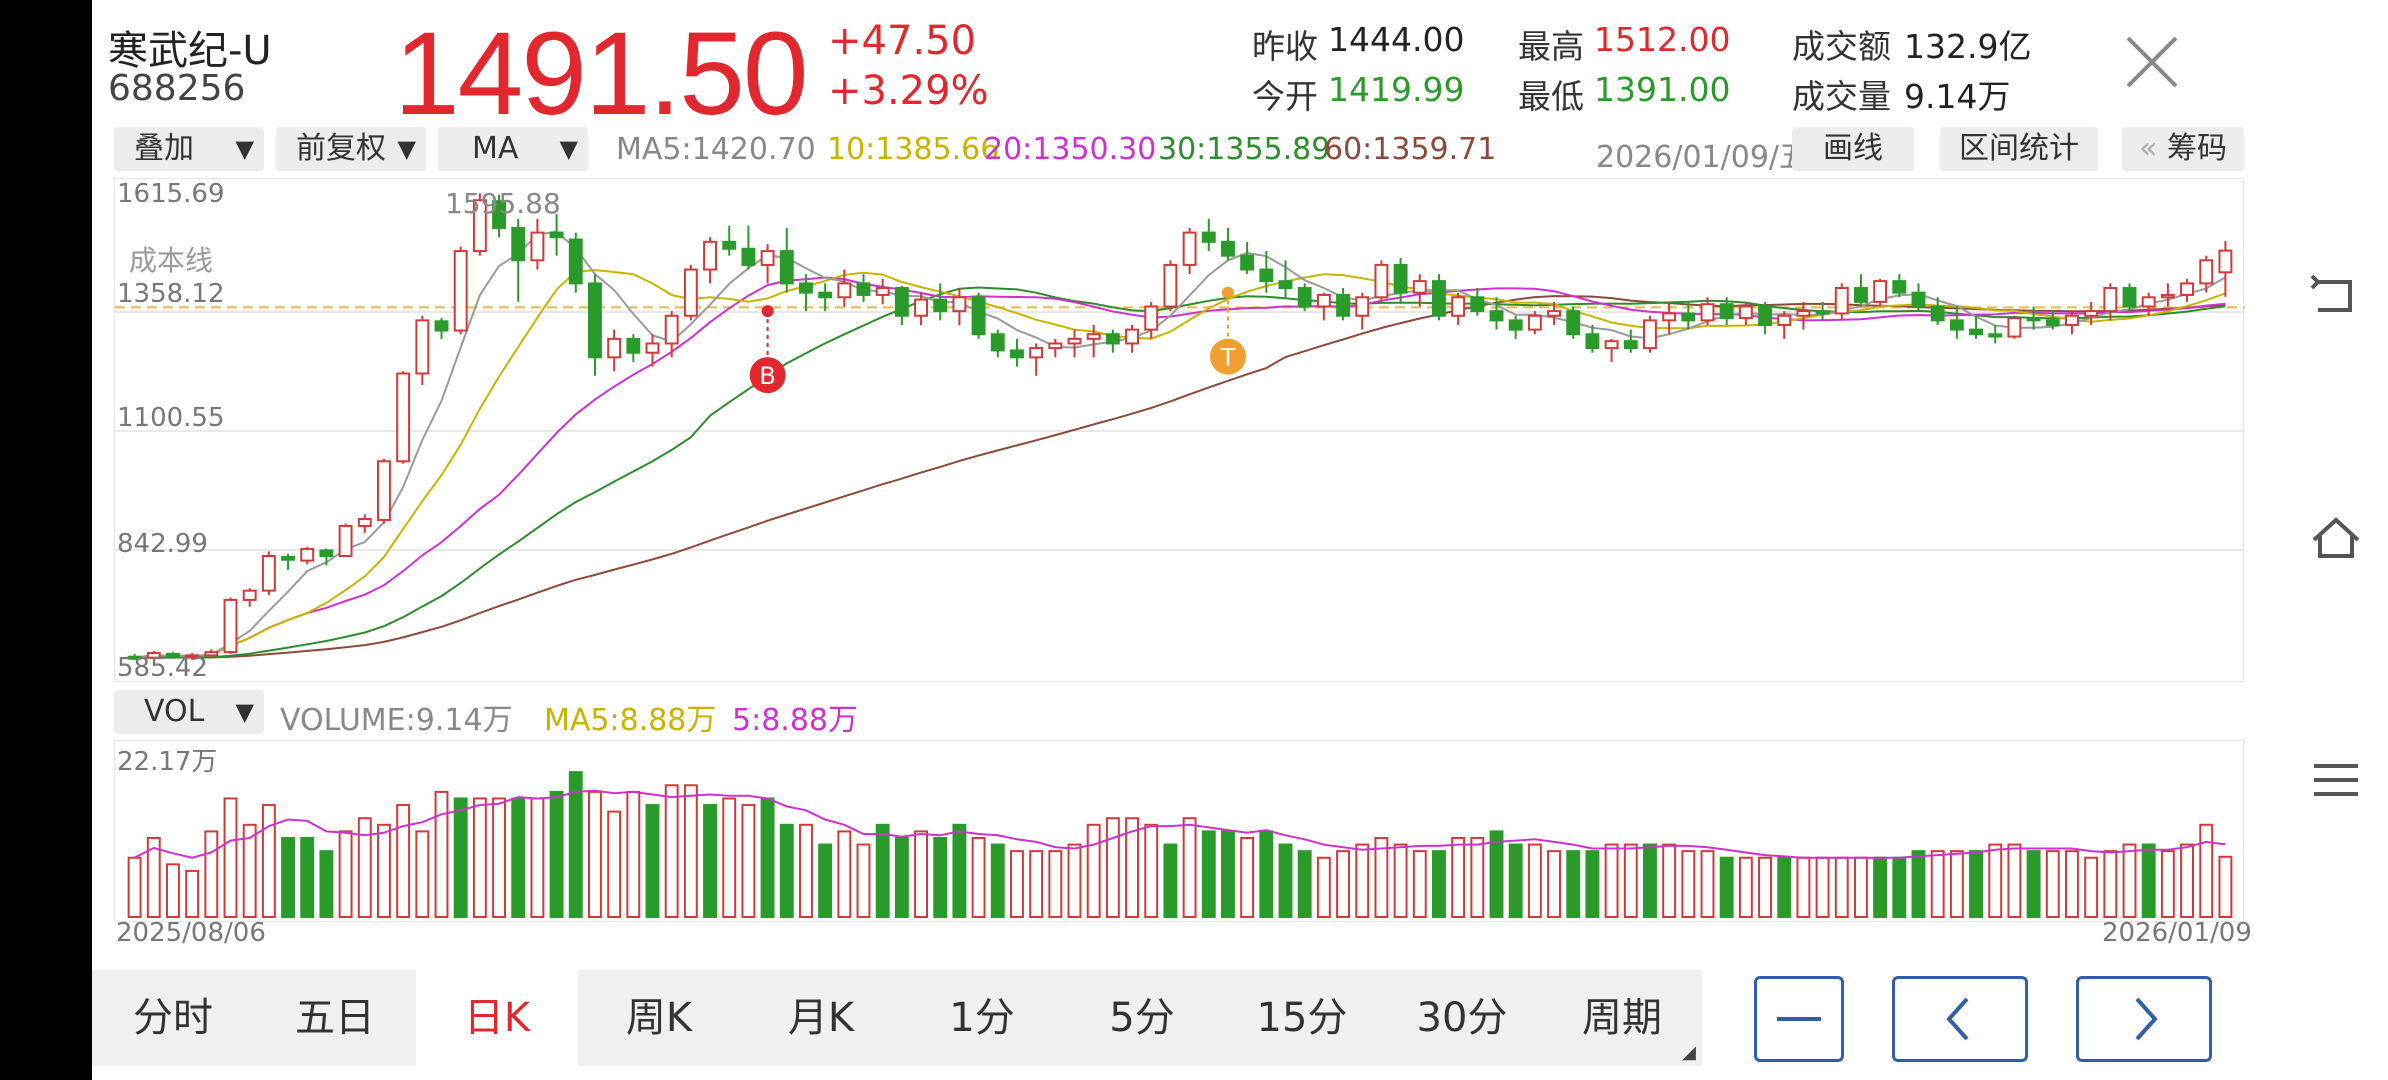 The height and width of the screenshot is (1080, 2388). I want to click on volume-indicator-dropdown: VOL ▼, so click(189, 712).